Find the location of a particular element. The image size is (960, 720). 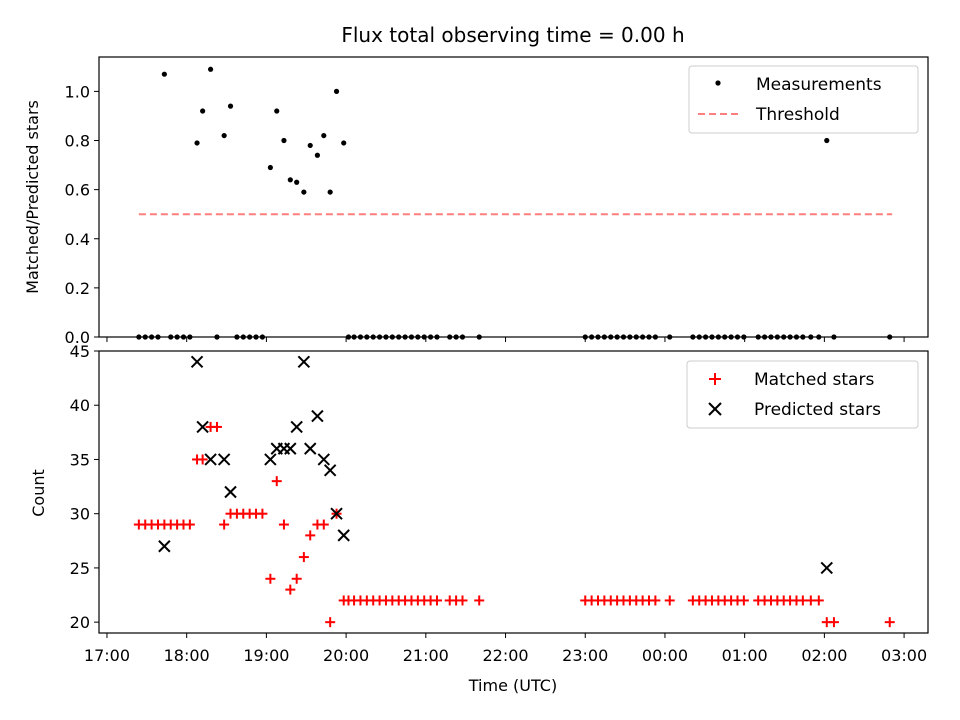

top-y-tick-label: 0.8 is located at coordinates (77, 141).